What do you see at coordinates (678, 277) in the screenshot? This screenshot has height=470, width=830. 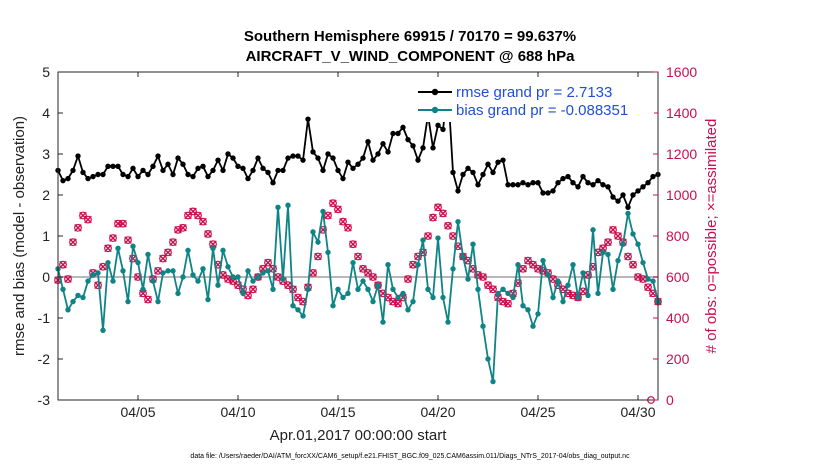 I see `y2-tick-label: 600` at bounding box center [678, 277].